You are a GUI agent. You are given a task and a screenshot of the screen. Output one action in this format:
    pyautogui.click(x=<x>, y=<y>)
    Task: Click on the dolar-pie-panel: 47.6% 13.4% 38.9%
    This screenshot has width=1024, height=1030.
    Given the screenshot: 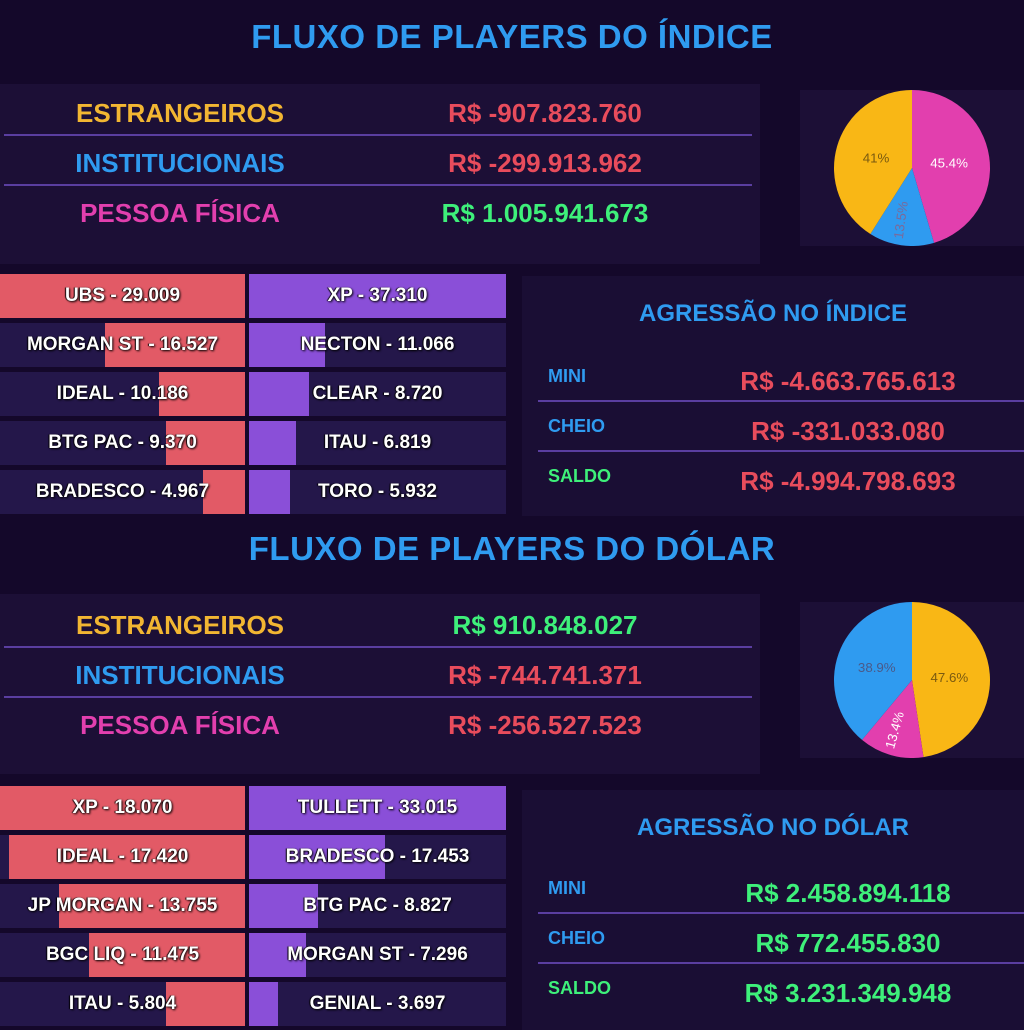 What is the action you would take?
    pyautogui.click(x=912, y=680)
    